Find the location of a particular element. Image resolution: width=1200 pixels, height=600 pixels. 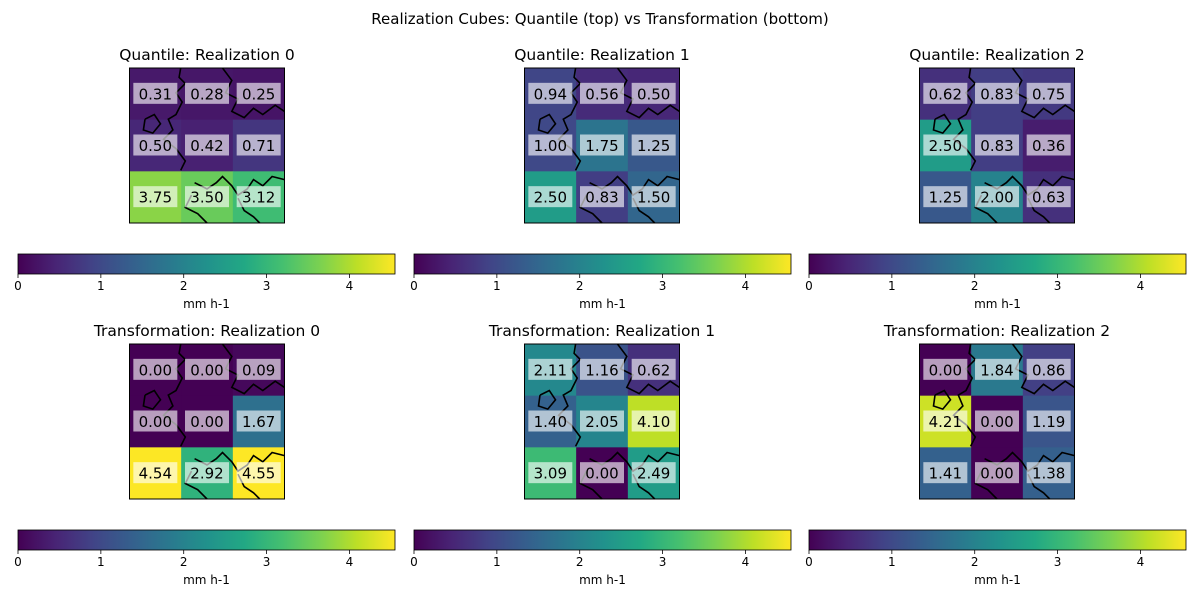

cell-value-label: 0.42 is located at coordinates (206, 146).